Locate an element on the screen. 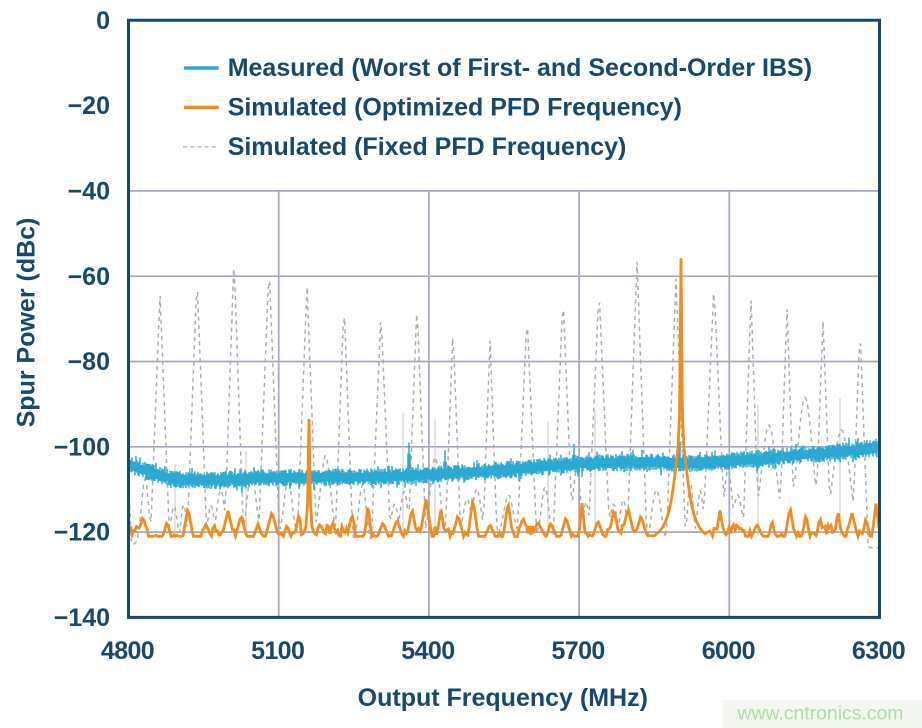 Image resolution: width=922 pixels, height=728 pixels. svg-text:Simulated (Fixed PFD Frequency: Simulated (Fixed PFD Frequency) is located at coordinates (427, 147).